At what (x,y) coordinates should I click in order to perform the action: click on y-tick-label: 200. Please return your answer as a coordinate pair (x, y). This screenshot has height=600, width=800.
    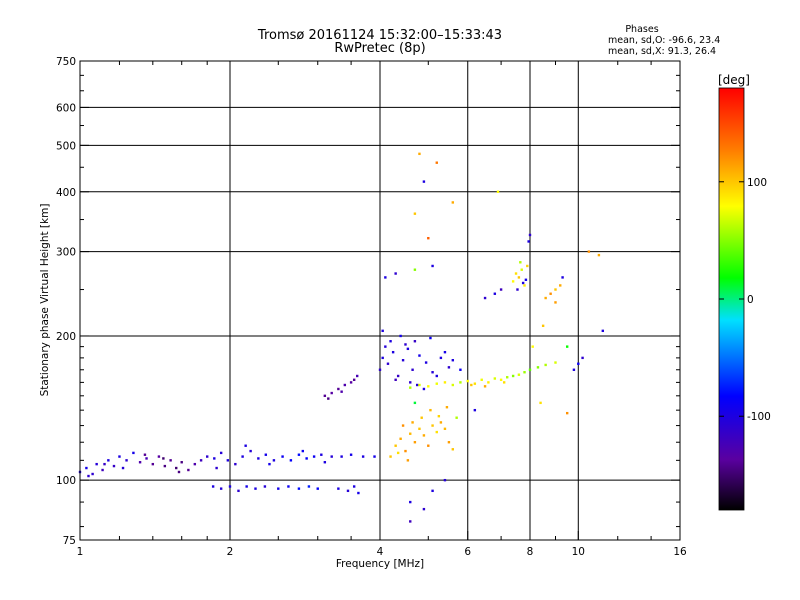
    Looking at the image, I should click on (66, 337).